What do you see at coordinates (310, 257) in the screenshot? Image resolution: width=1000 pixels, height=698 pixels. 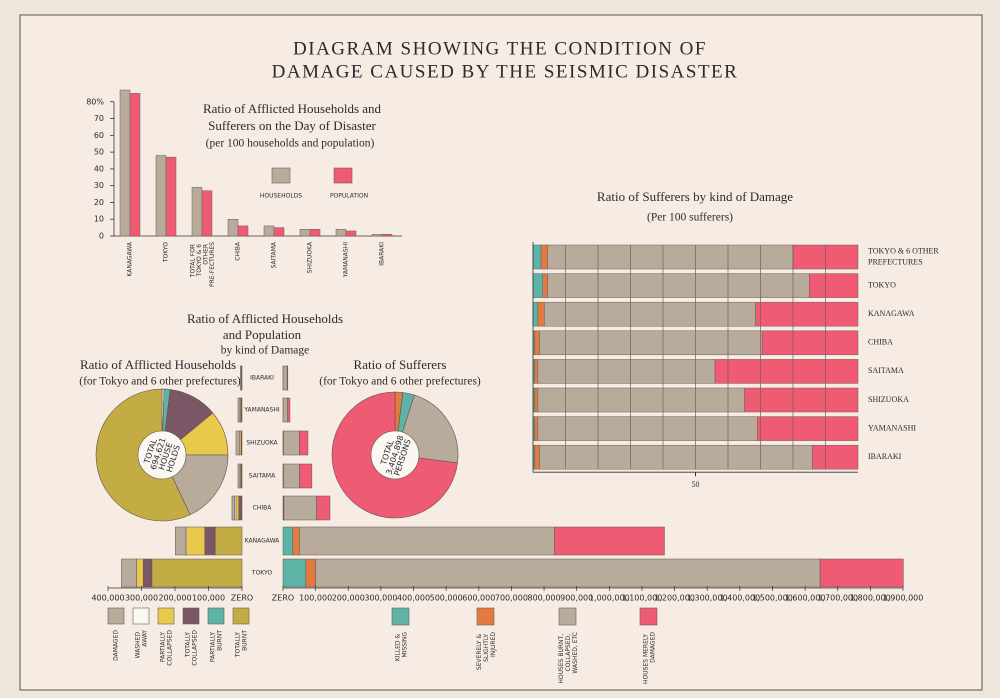 I see `x-tick-label: SHIZUOKA` at bounding box center [310, 257].